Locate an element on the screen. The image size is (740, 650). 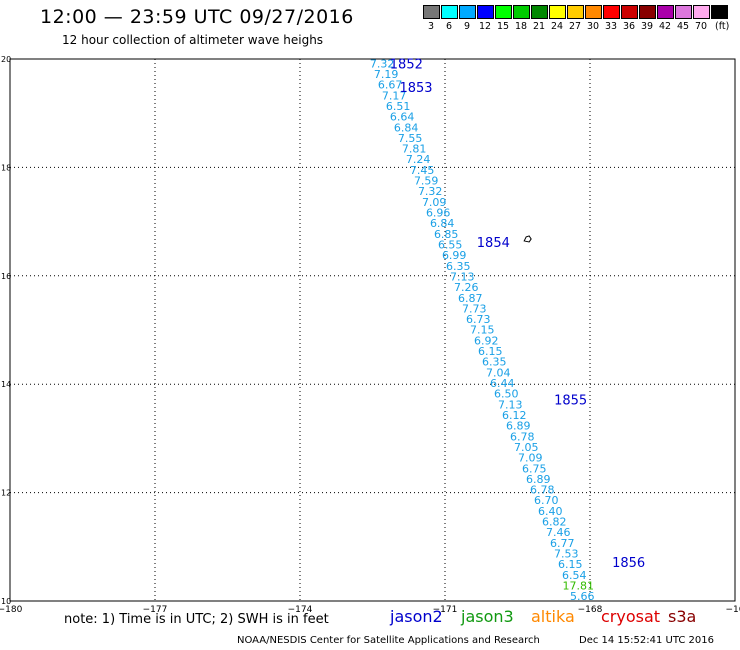
swh-value-label: 6.99 is located at coordinates (454, 255).